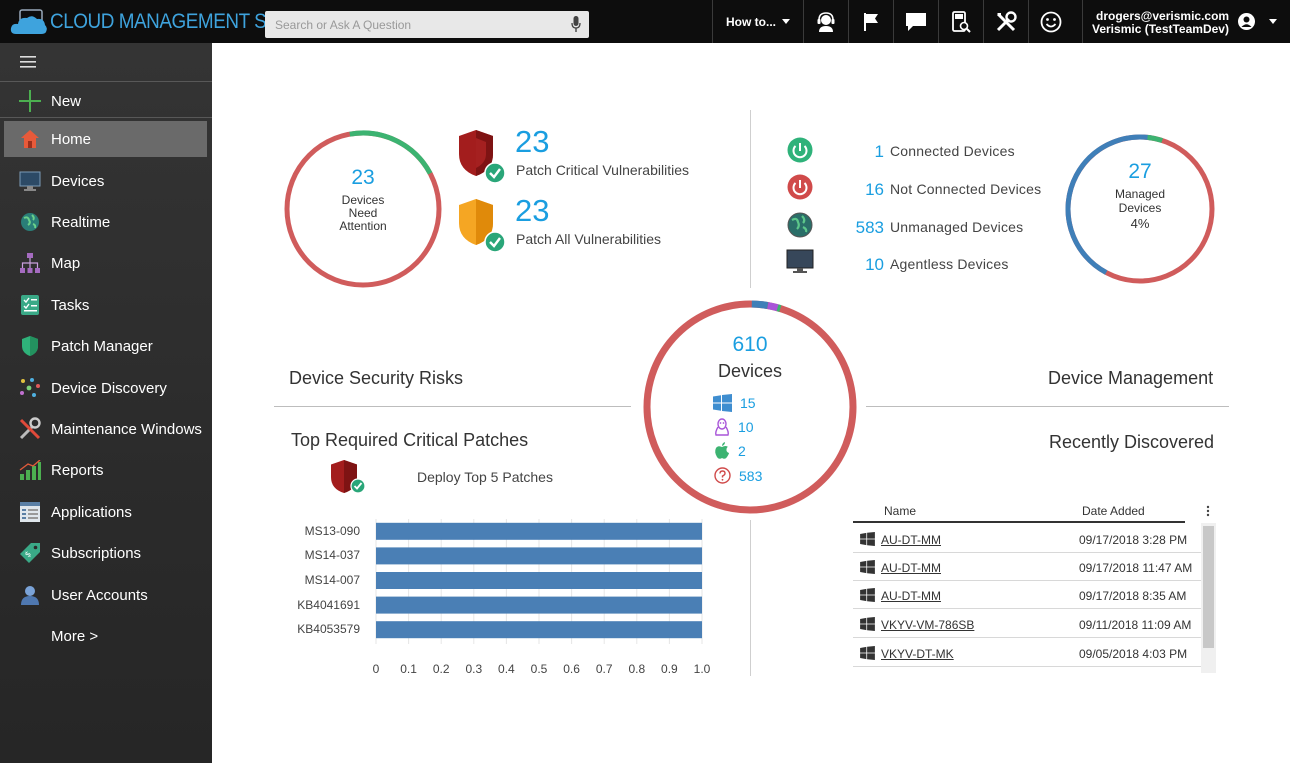 The image size is (1290, 763). What do you see at coordinates (105, 101) in the screenshot?
I see `sidebar-item-new: New` at bounding box center [105, 101].